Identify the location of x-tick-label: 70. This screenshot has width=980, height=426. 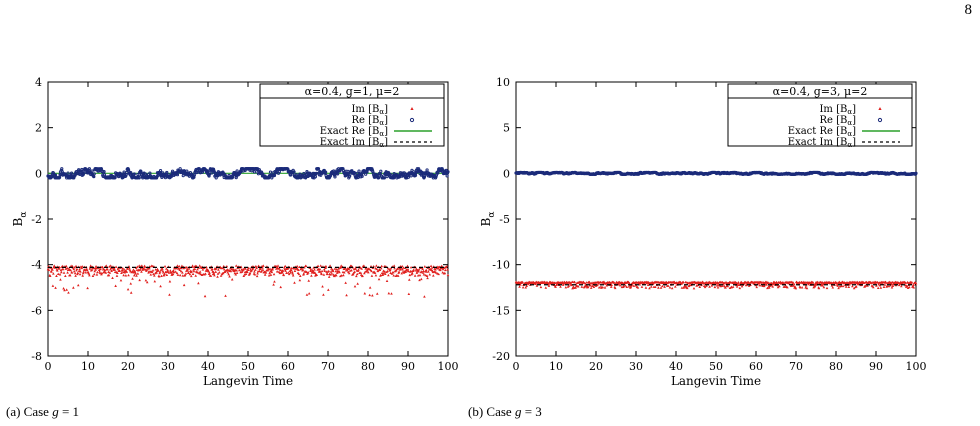
(796, 366).